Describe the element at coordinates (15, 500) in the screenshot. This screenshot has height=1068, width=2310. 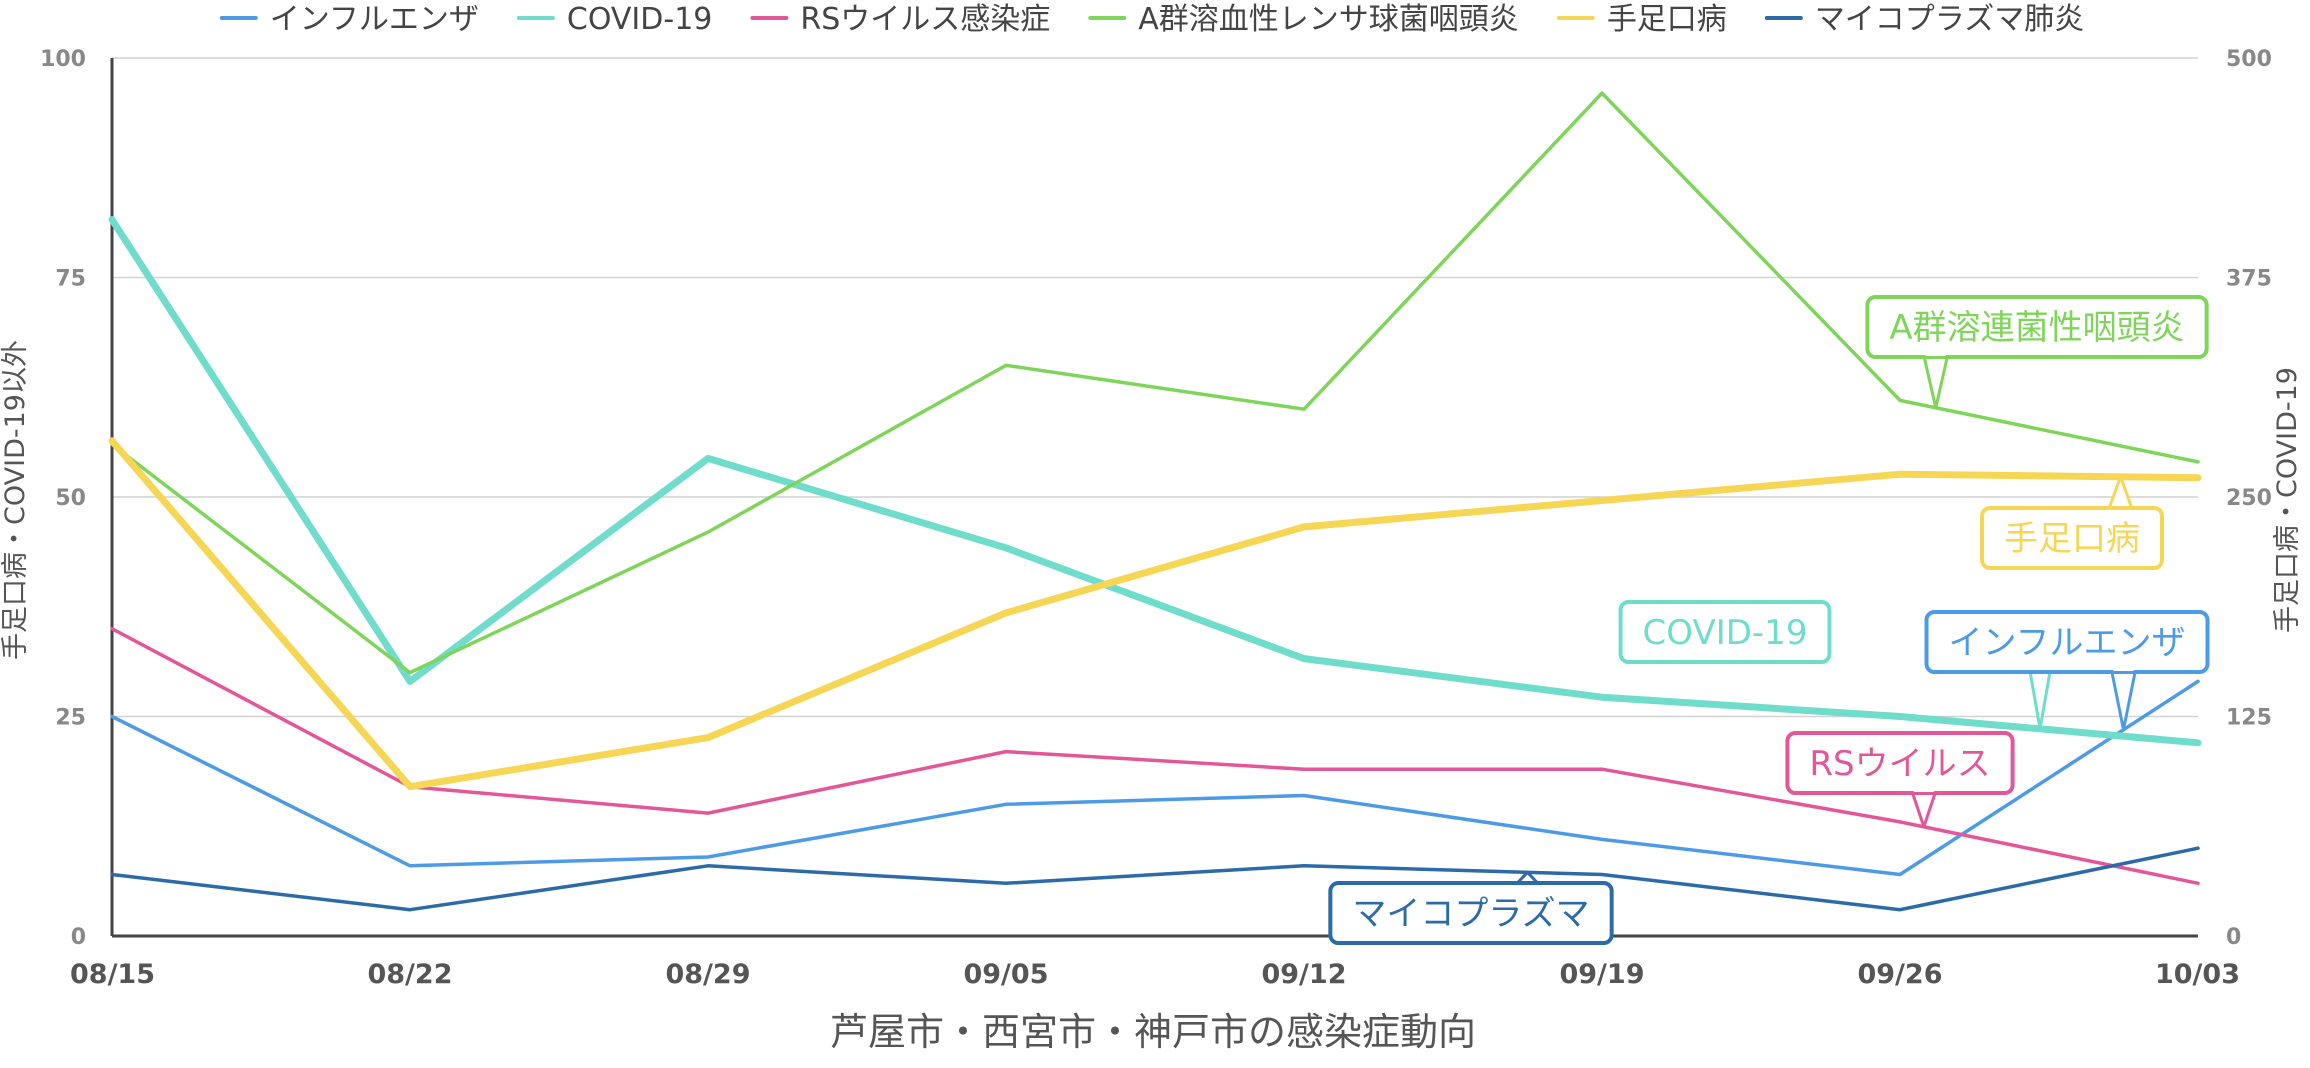
I see `y-axis-left-title: 手足口病・COVID-19以外` at that location.